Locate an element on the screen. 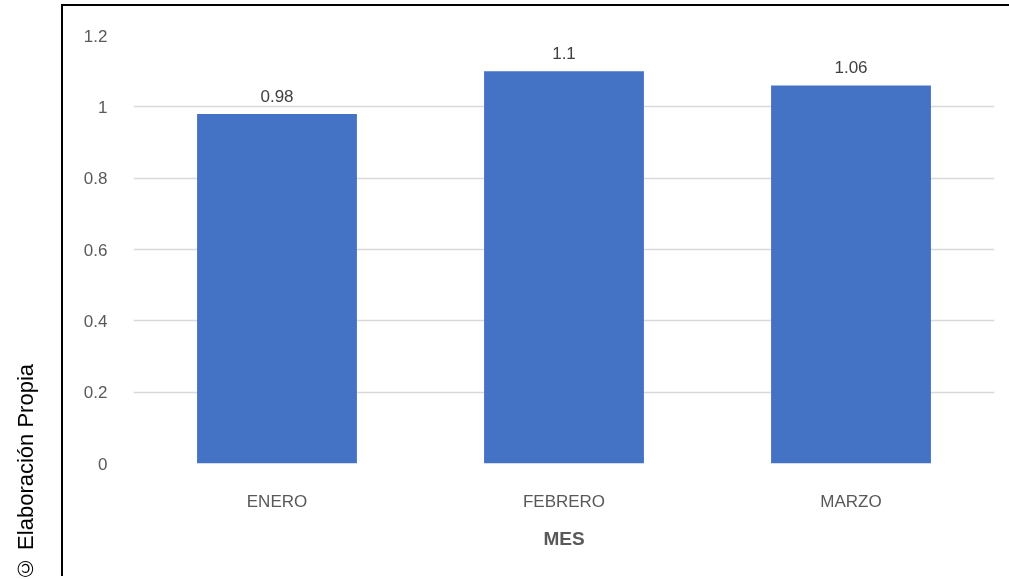 This screenshot has width=1009, height=579. data-label: 0.98 is located at coordinates (277, 96).